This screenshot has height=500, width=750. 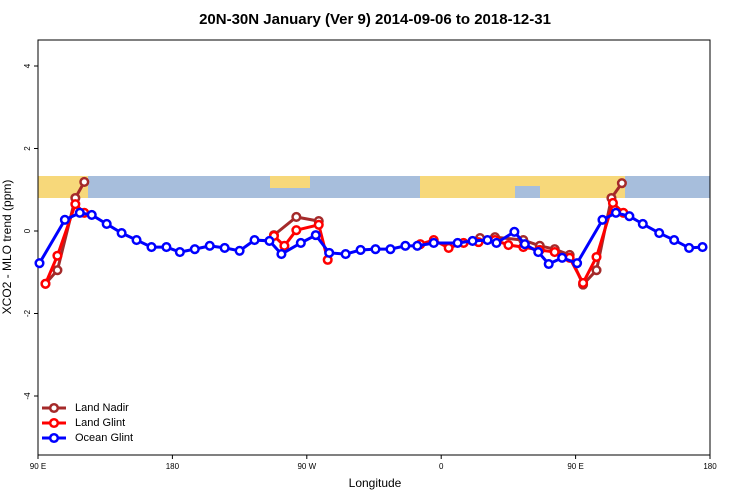 What do you see at coordinates (102, 408) in the screenshot?
I see `legend-label: Land Nadir` at bounding box center [102, 408].